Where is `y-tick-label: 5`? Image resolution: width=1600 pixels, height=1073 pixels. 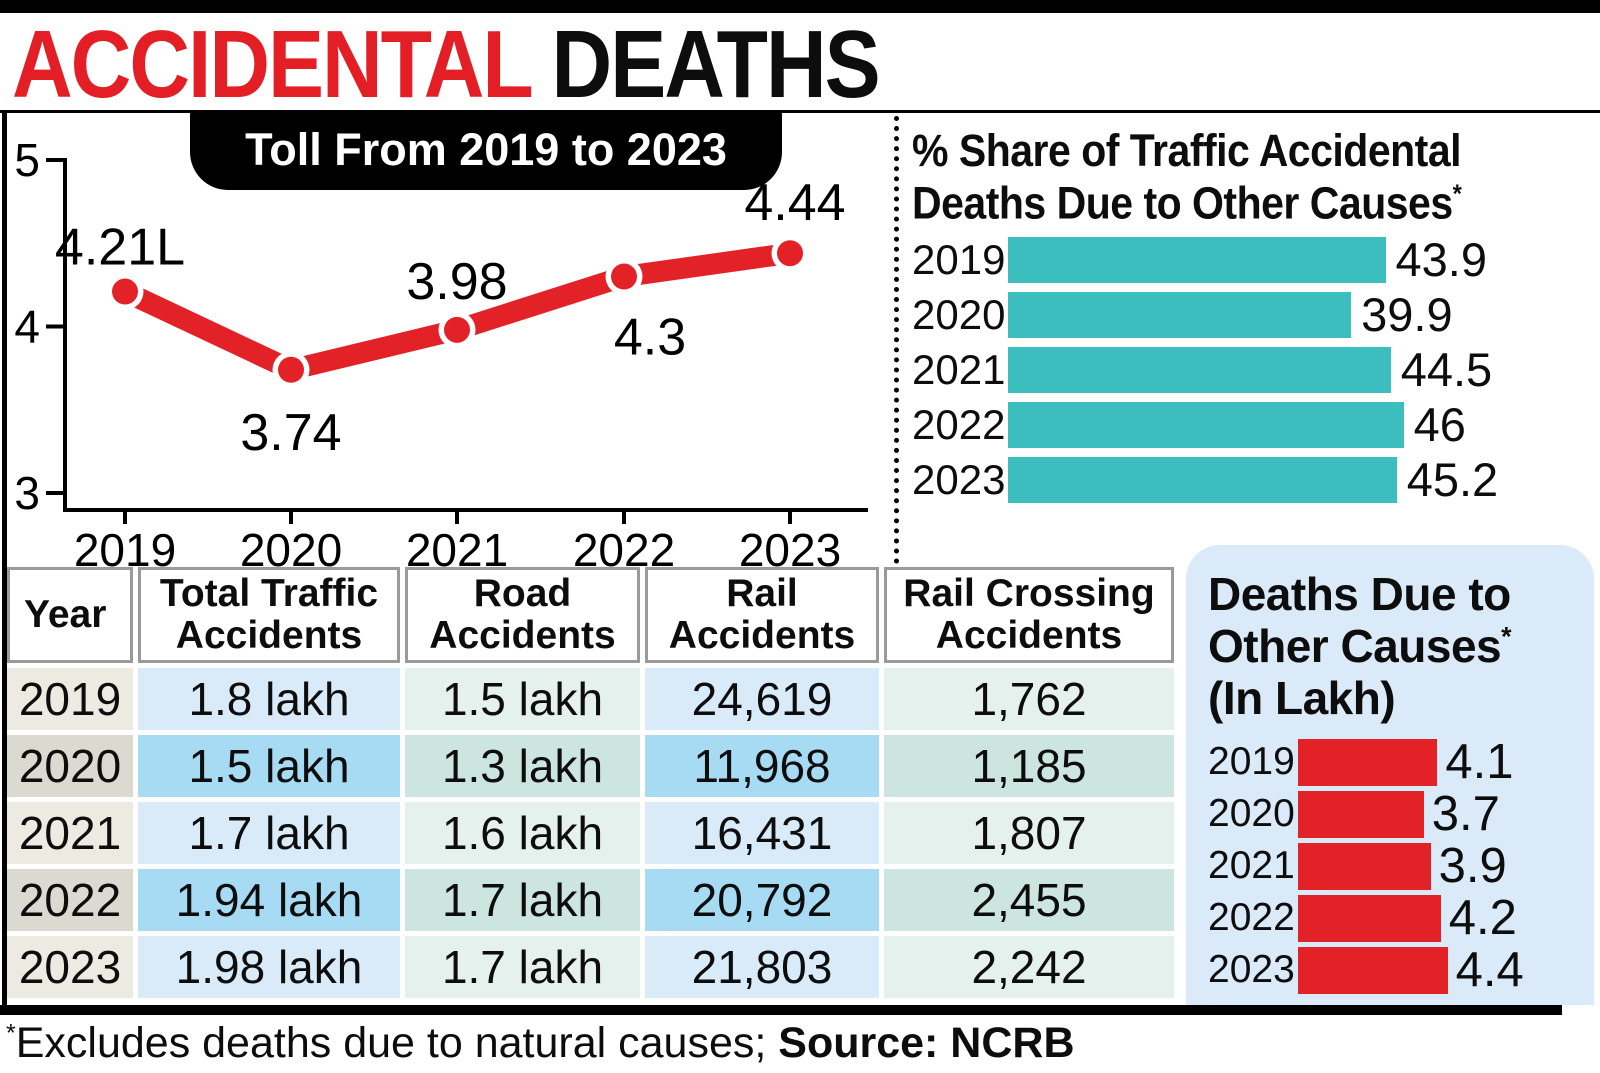 y-tick-label: 5 is located at coordinates (27, 160).